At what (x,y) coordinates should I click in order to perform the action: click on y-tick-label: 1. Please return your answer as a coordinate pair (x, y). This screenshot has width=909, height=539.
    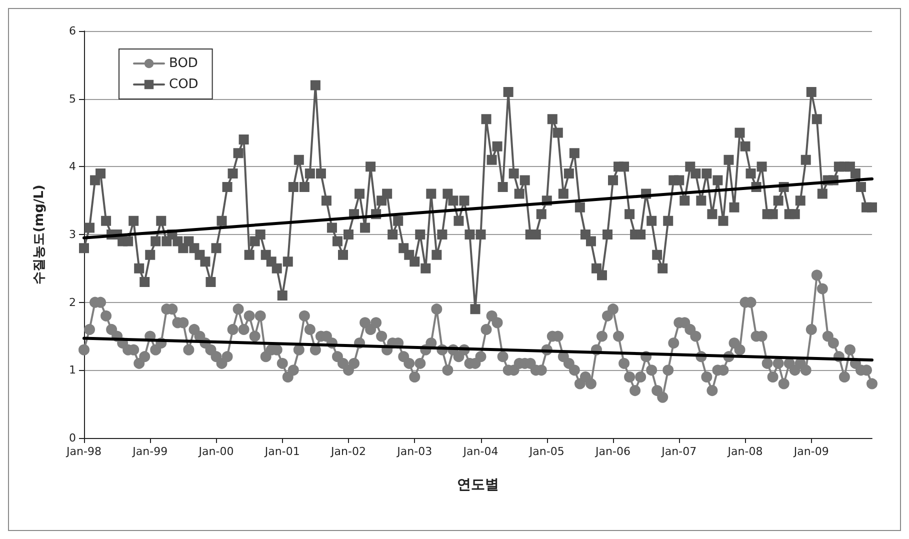
    Looking at the image, I should click on (72, 370).